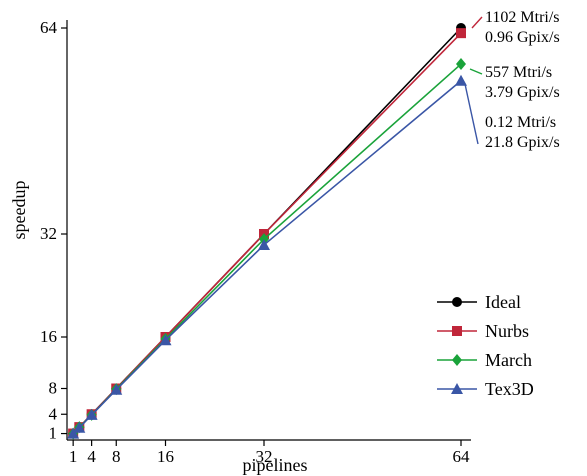 The image size is (587, 476). What do you see at coordinates (49, 27) in the screenshot?
I see `y-tick-label-64: 64` at bounding box center [49, 27].